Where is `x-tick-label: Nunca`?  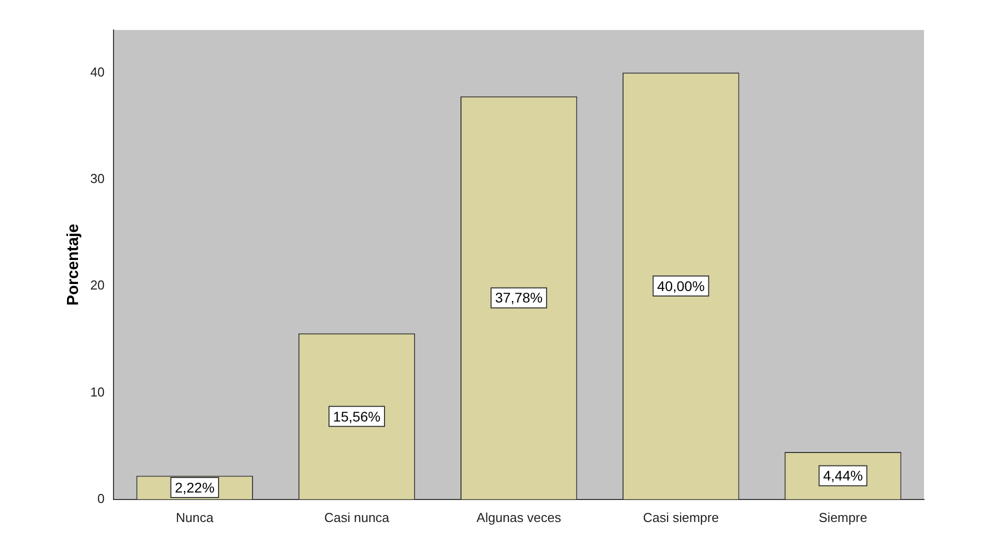 x-tick-label: Nunca is located at coordinates (195, 517).